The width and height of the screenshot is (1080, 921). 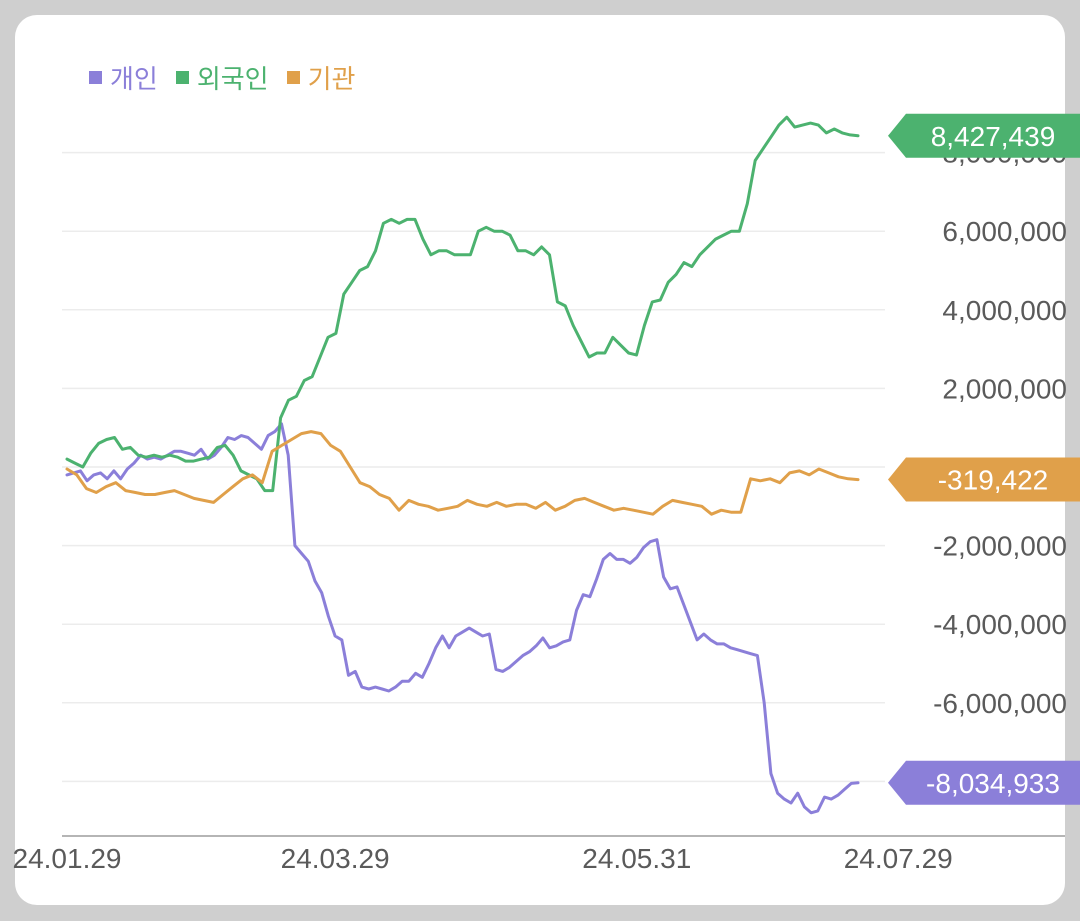 What do you see at coordinates (1004, 231) in the screenshot?
I see `y-tick-label: 6,000,000` at bounding box center [1004, 231].